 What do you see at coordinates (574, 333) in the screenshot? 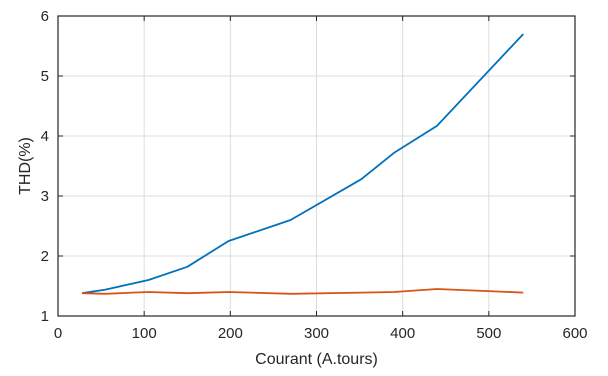
I see `x-tick-label: 600` at bounding box center [574, 333].